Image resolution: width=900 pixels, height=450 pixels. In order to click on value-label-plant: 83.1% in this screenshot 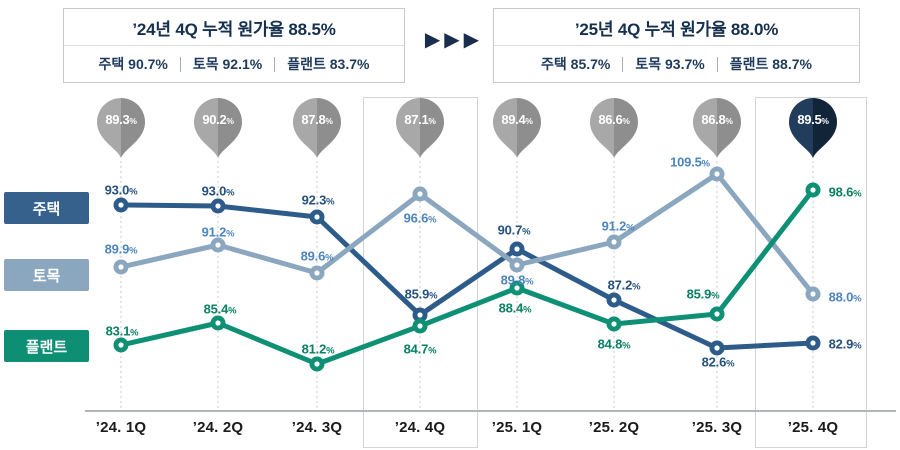, I will do `click(122, 331)`.